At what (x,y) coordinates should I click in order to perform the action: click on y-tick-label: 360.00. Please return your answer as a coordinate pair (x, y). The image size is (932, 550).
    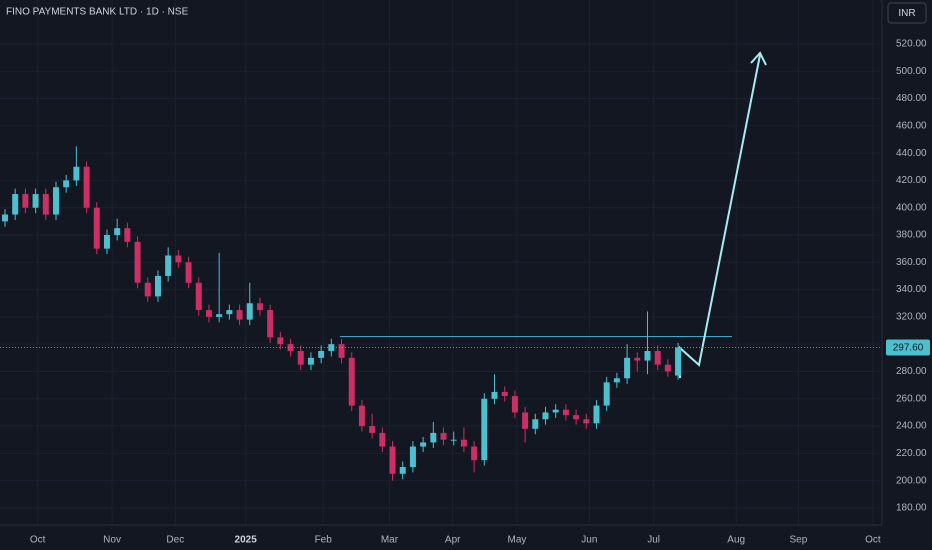
    Looking at the image, I should click on (911, 262).